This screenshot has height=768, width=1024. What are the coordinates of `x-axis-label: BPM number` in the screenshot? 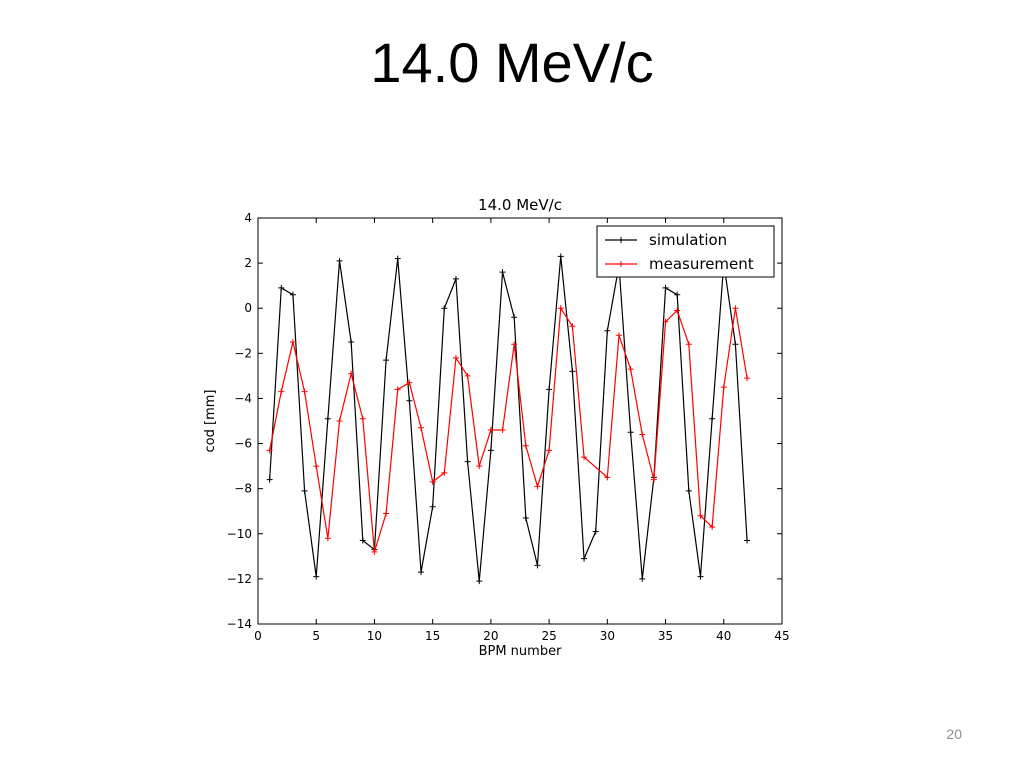 It's located at (520, 651).